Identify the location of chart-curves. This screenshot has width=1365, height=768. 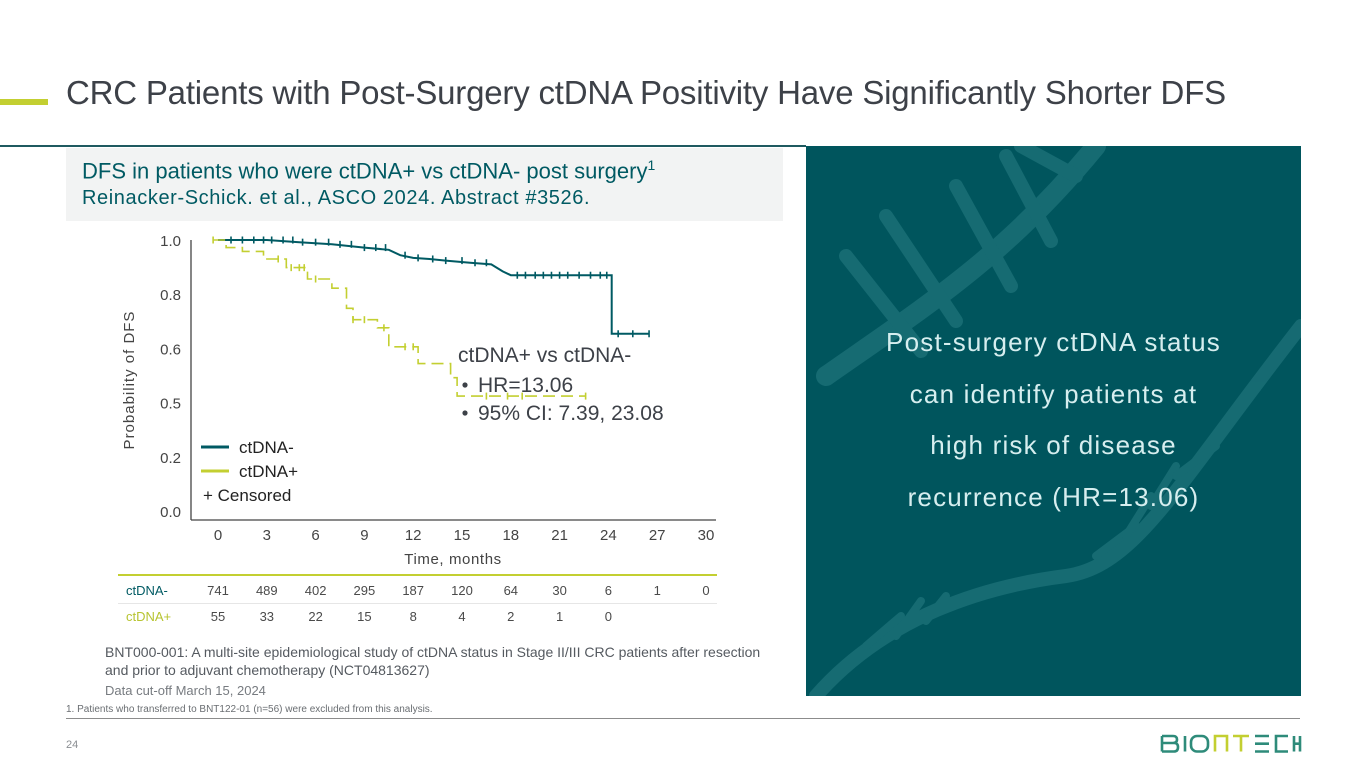
(431, 318).